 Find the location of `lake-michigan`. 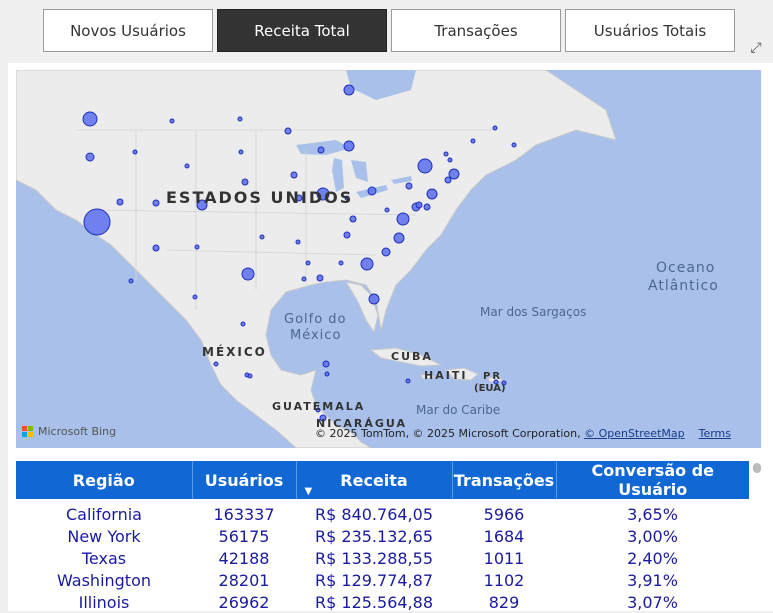

lake-michigan is located at coordinates (338, 175).